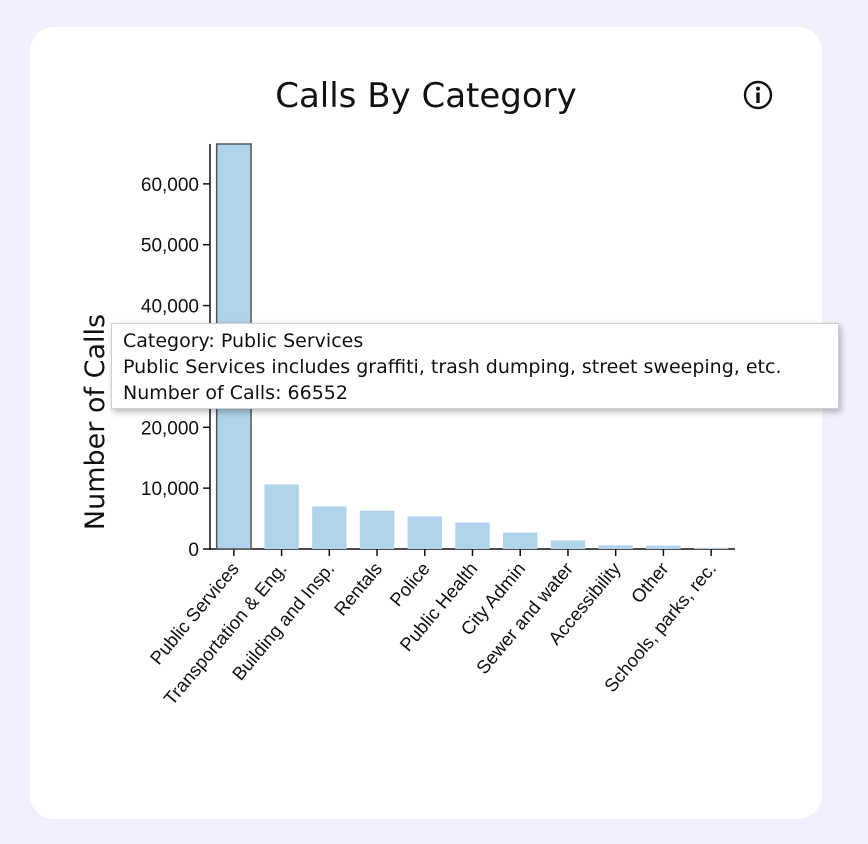  Describe the element at coordinates (235, 393) in the screenshot. I see `tooltip-count: Number of Calls: 66552` at that location.